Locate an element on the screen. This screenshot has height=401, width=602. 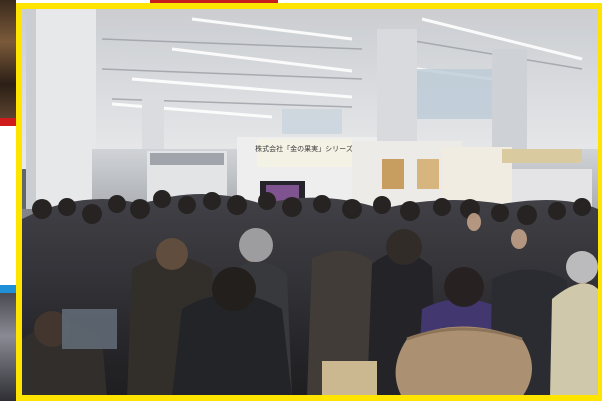
adjacent-blank is located at coordinates (8, 206).